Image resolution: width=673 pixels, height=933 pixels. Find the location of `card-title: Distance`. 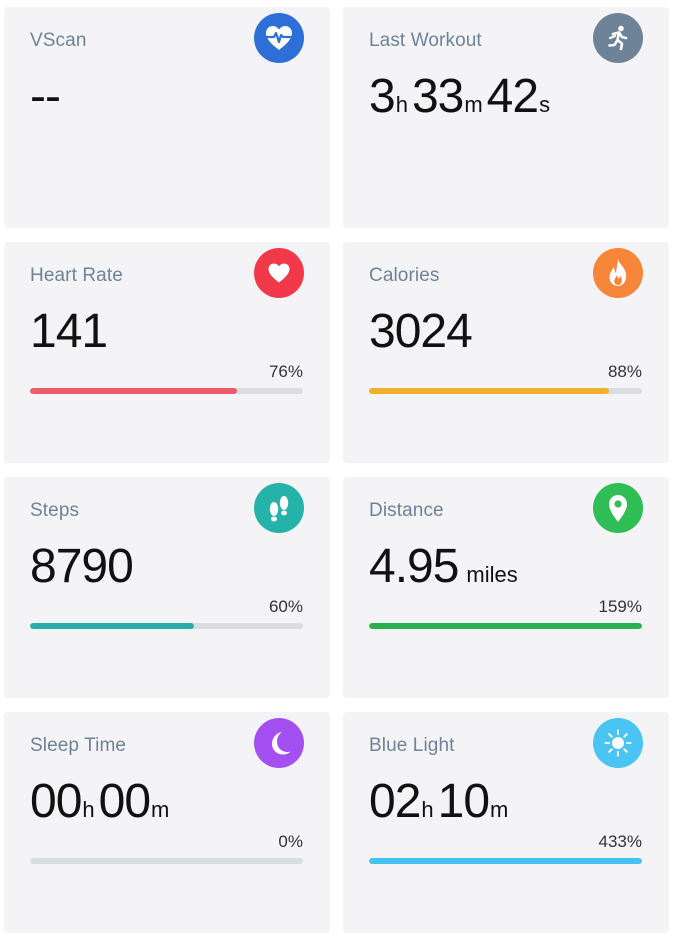

card-title: Distance is located at coordinates (406, 510).